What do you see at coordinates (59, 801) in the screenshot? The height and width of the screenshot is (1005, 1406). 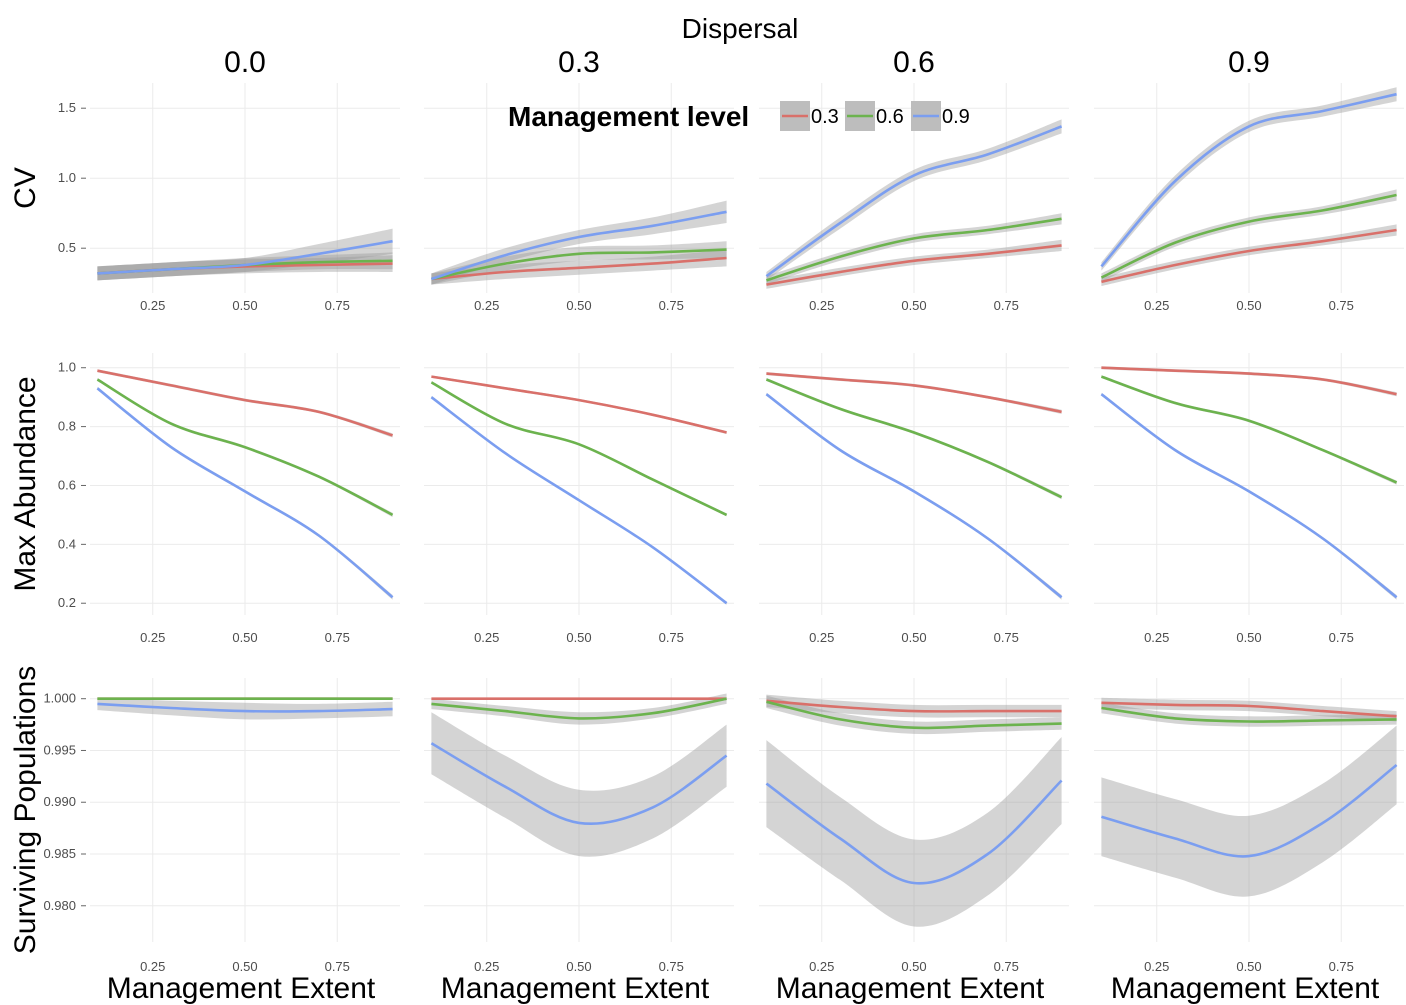 I see `y-tick-label: 0.990` at bounding box center [59, 801].